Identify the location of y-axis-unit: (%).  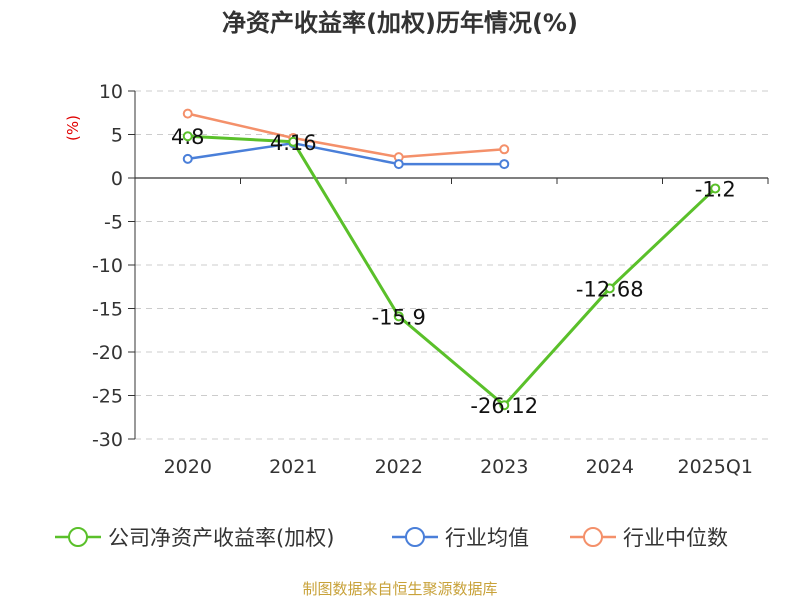
(73, 128).